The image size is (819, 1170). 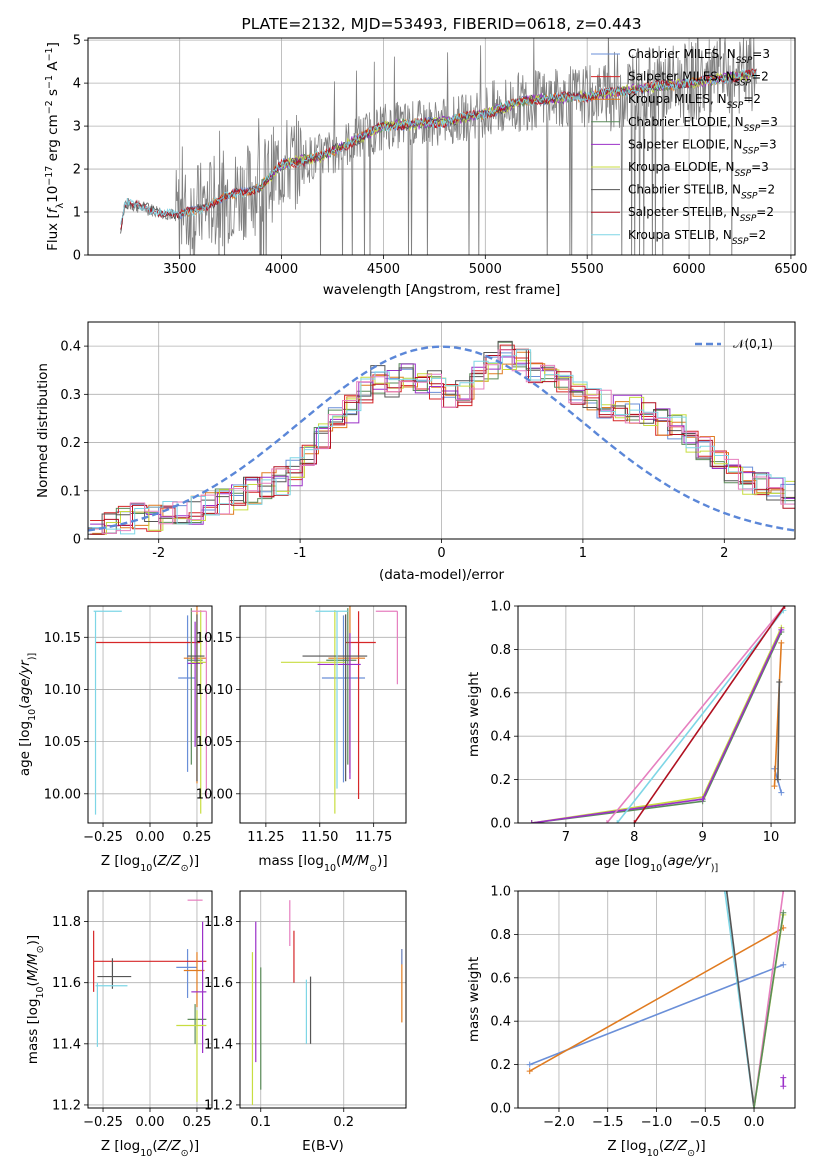 I want to click on y-tick-label: 0.3, so click(x=70, y=395).